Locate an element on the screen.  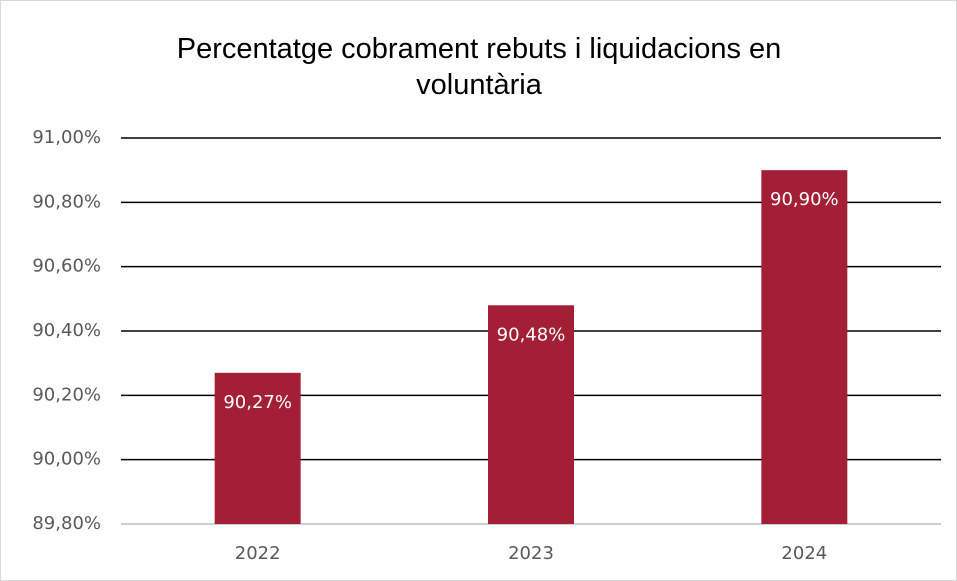
x-tick-label: 2022 is located at coordinates (258, 553).